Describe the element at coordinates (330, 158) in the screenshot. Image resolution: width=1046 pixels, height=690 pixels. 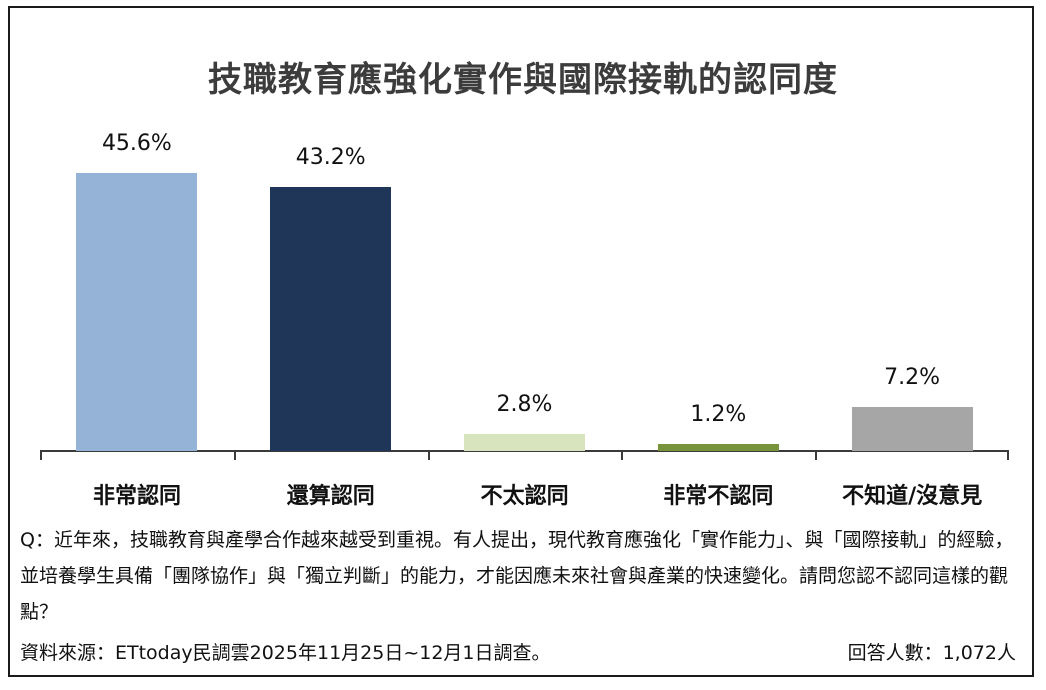
I see `bar-value-label: 43.2%` at that location.